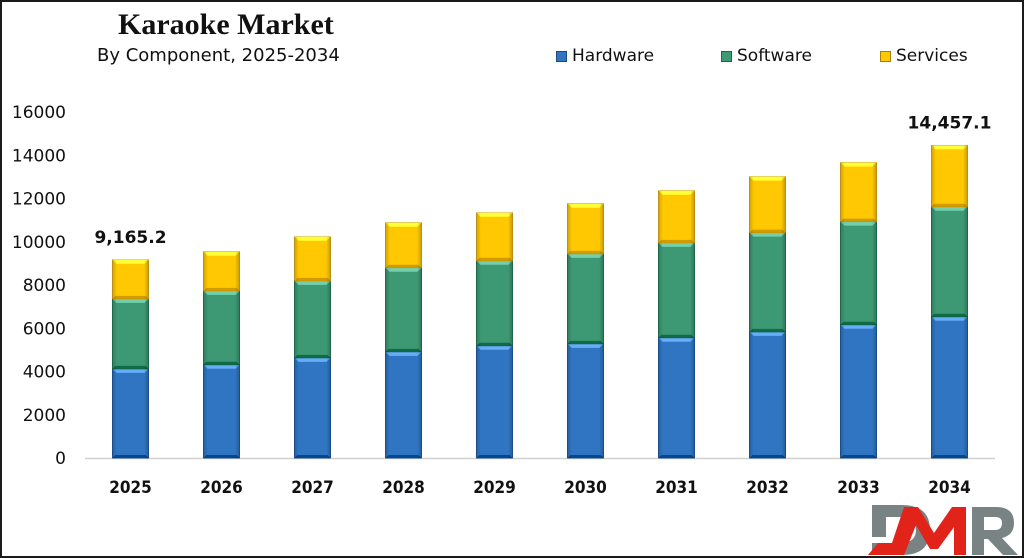 This screenshot has width=1024, height=558. Describe the element at coordinates (60, 459) in the screenshot. I see `y-tick-label: 0` at that location.